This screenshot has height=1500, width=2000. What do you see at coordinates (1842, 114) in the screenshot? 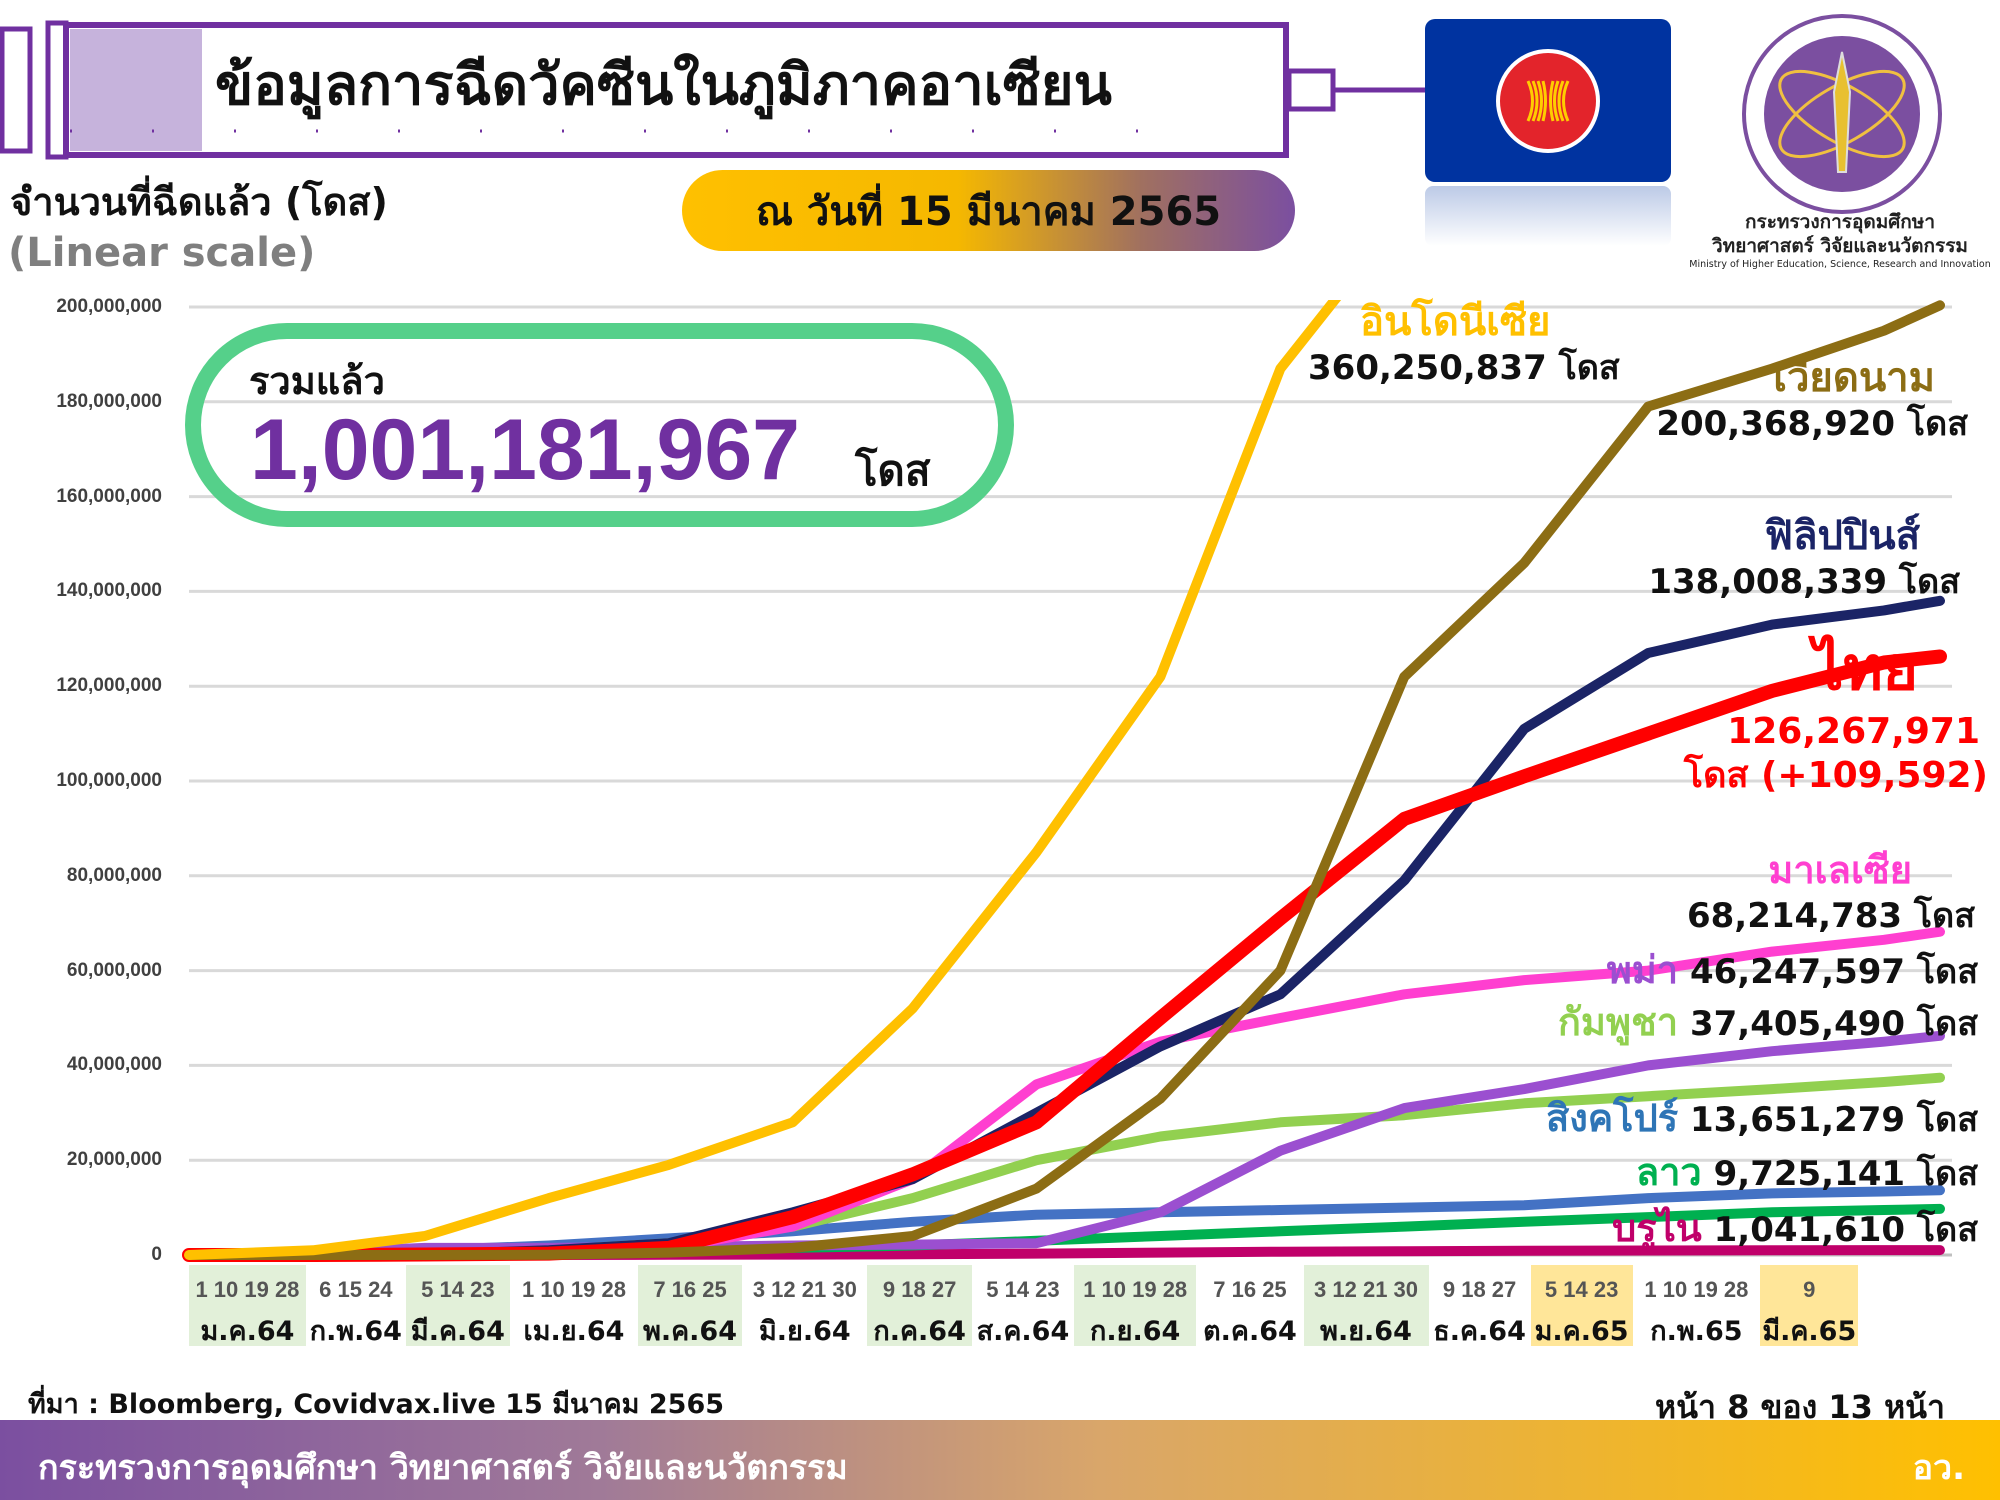
I see `ministry-logo` at bounding box center [1842, 114].